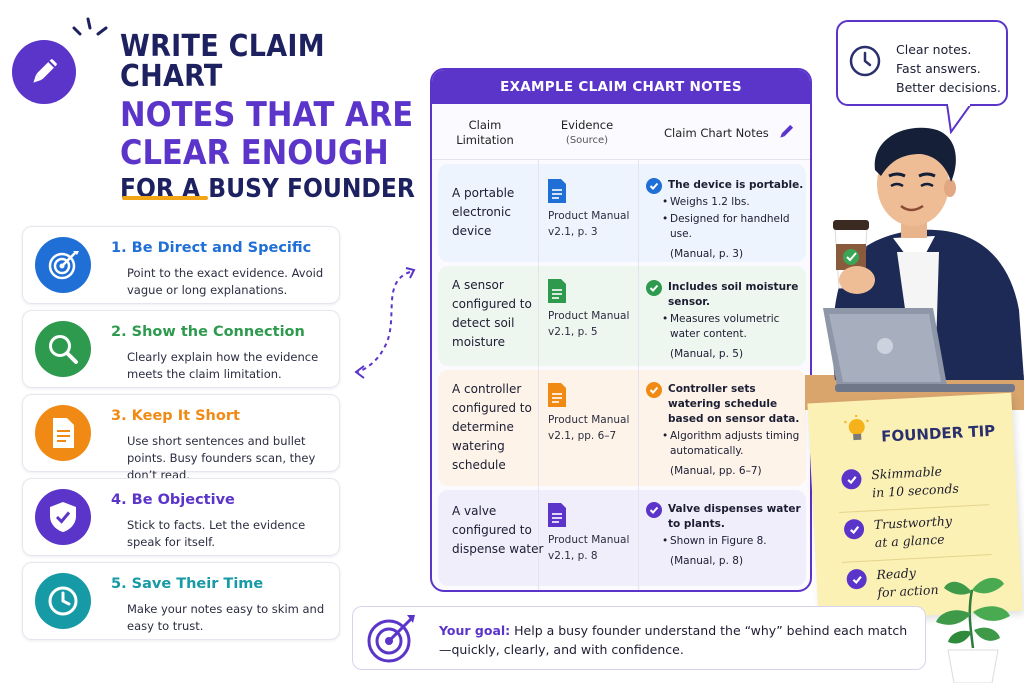  Describe the element at coordinates (973, 630) in the screenshot. I see `plant-illustration` at that location.